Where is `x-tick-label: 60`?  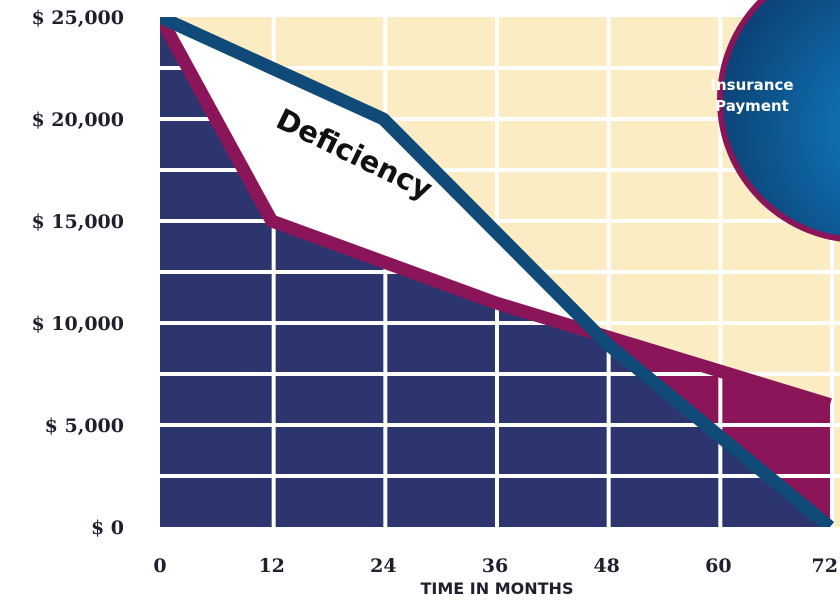 x-tick-label: 60 is located at coordinates (718, 566).